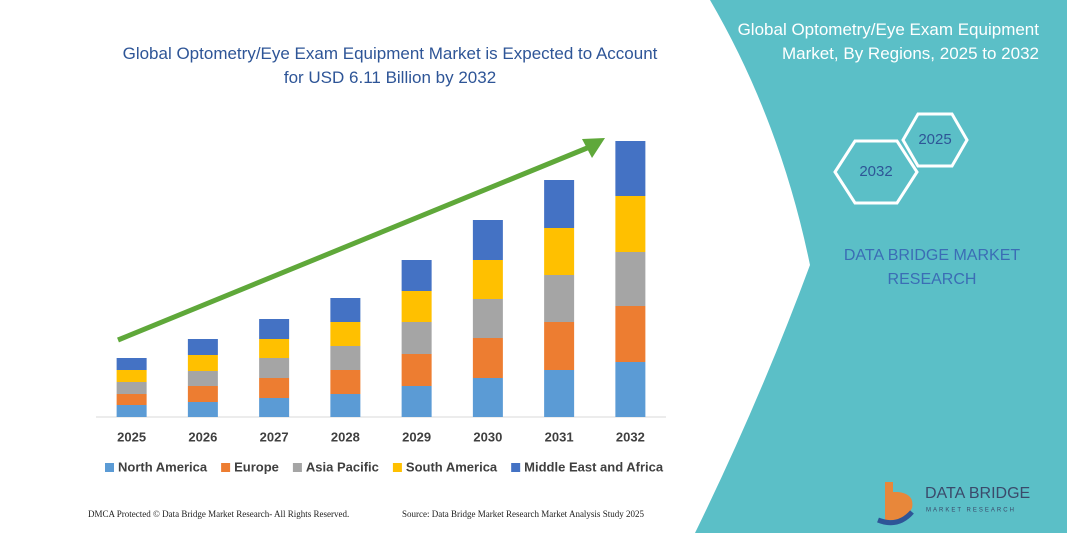 Image resolution: width=1067 pixels, height=533 pixels. What do you see at coordinates (630, 436) in the screenshot?
I see `x-tick-label: 2032` at bounding box center [630, 436].